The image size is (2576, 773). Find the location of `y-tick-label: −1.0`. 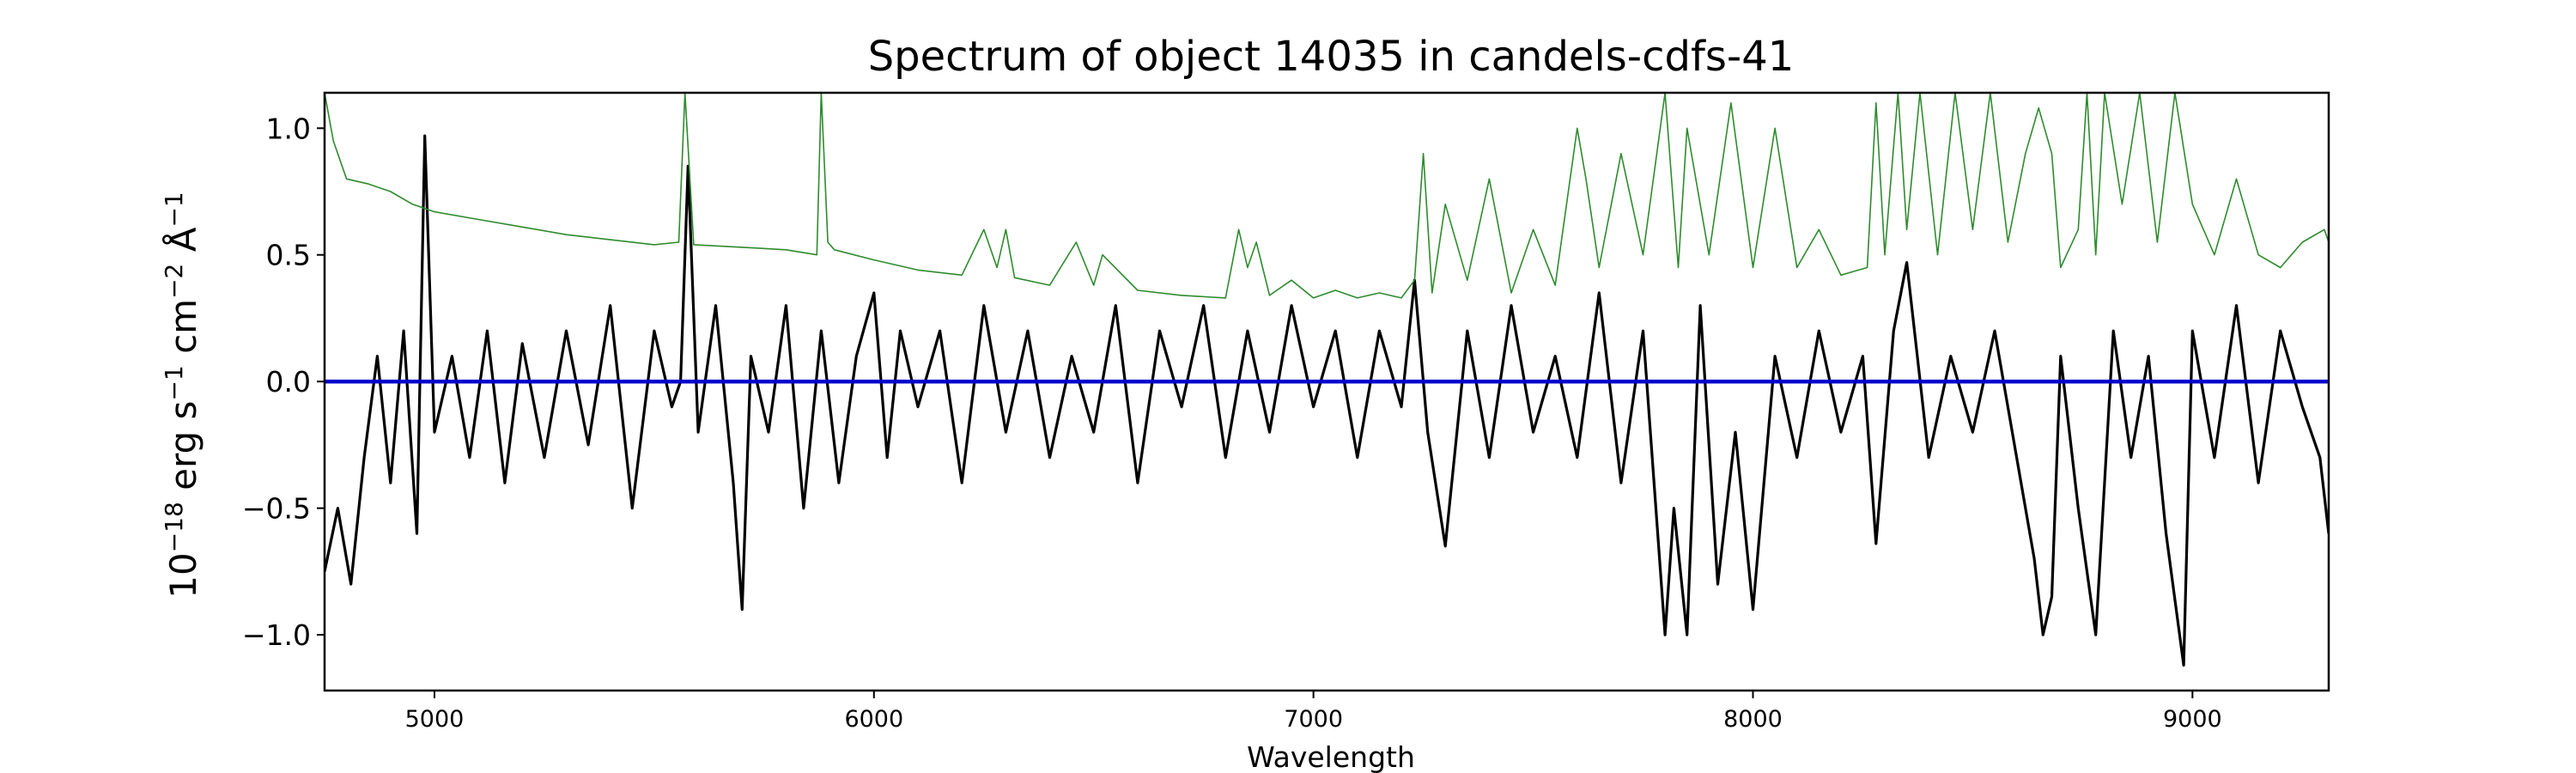

y-tick-label: −1.0 is located at coordinates (276, 635).